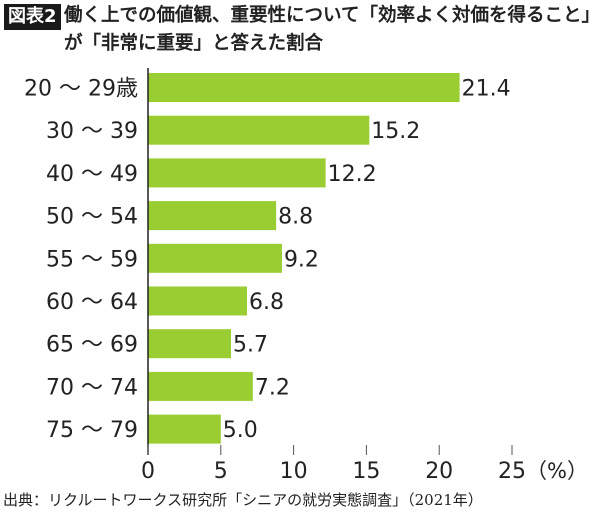 This screenshot has width=600, height=517. What do you see at coordinates (395, 131) in the screenshot?
I see `value-label: 15.2` at bounding box center [395, 131].